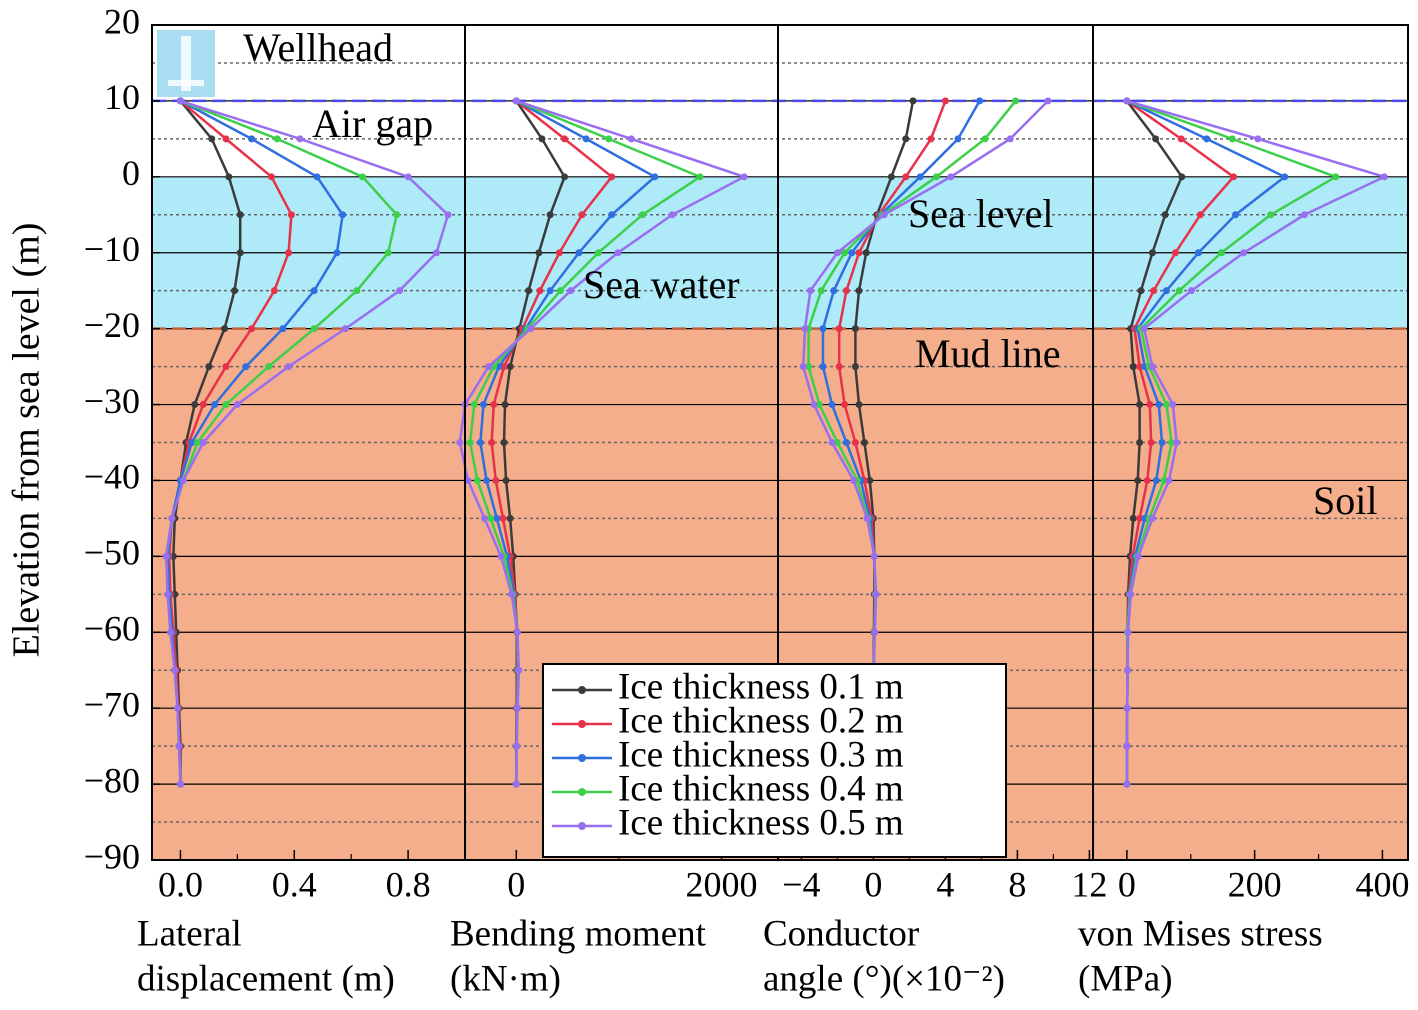 The width and height of the screenshot is (1418, 1010). What do you see at coordinates (761, 788) in the screenshot?
I see `legend-label: Ice thickness 0.4 m` at bounding box center [761, 788].